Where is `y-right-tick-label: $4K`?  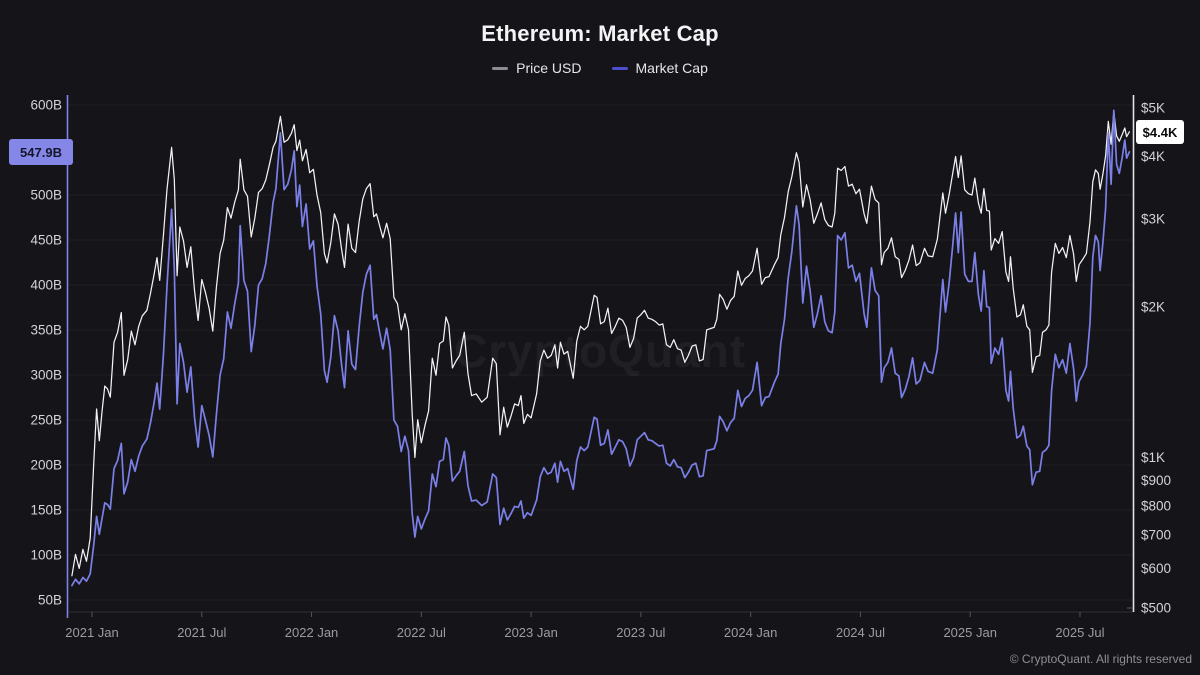
y-right-tick-label: $4K is located at coordinates (1153, 156).